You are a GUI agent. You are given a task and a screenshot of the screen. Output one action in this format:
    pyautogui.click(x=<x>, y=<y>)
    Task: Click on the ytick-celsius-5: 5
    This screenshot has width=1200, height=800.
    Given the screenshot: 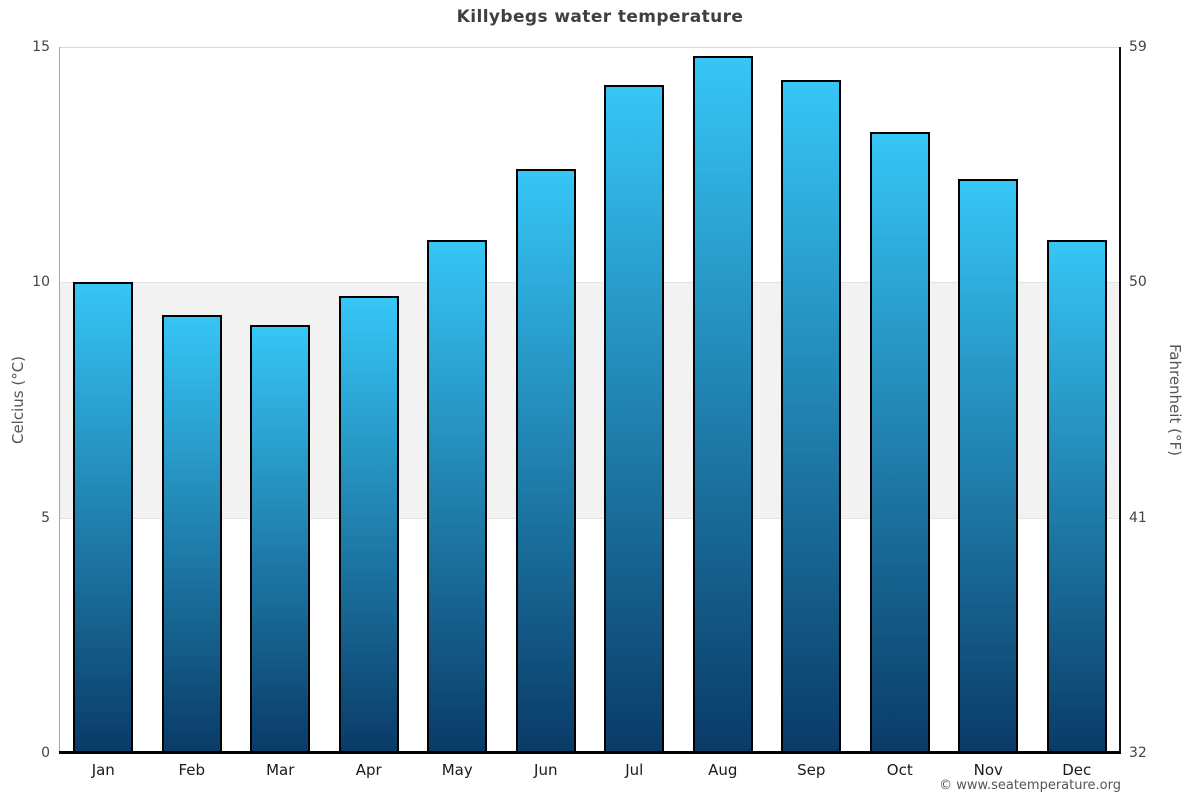 What is the action you would take?
    pyautogui.click(x=45, y=517)
    